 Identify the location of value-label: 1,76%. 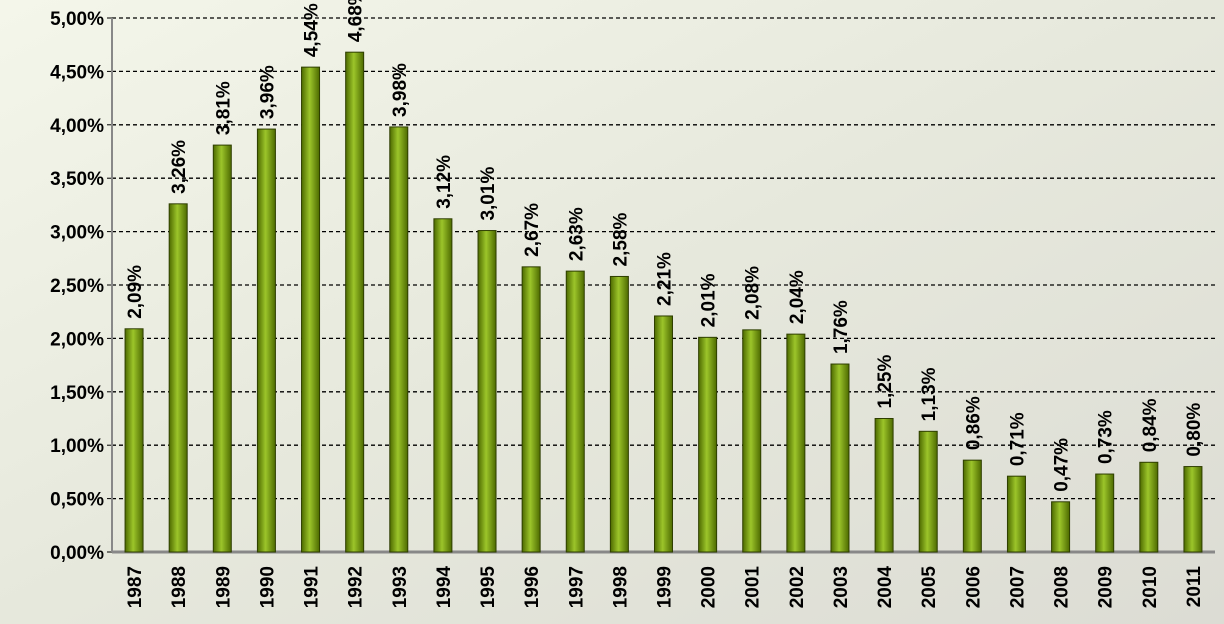
(841, 327).